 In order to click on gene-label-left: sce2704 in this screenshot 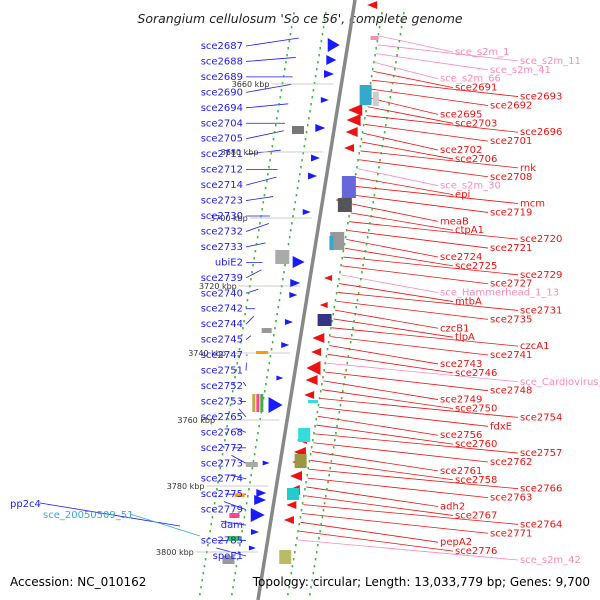, I will do `click(222, 123)`.